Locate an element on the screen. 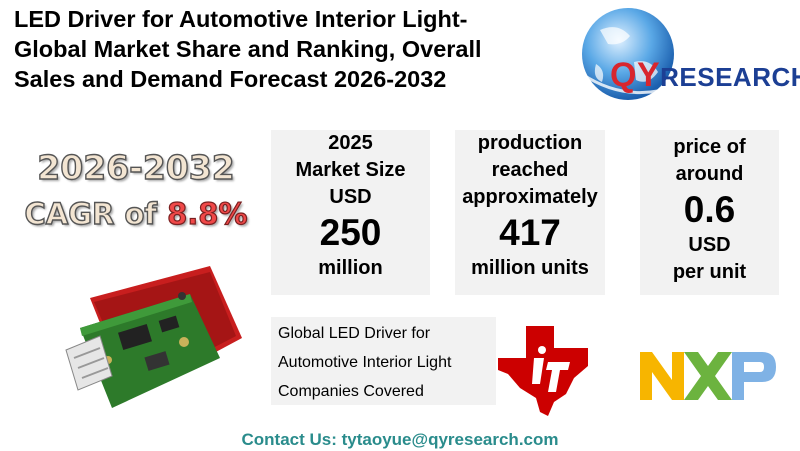 The height and width of the screenshot is (451, 800). cagr-line: CAGR of 8.8% is located at coordinates (136, 214).